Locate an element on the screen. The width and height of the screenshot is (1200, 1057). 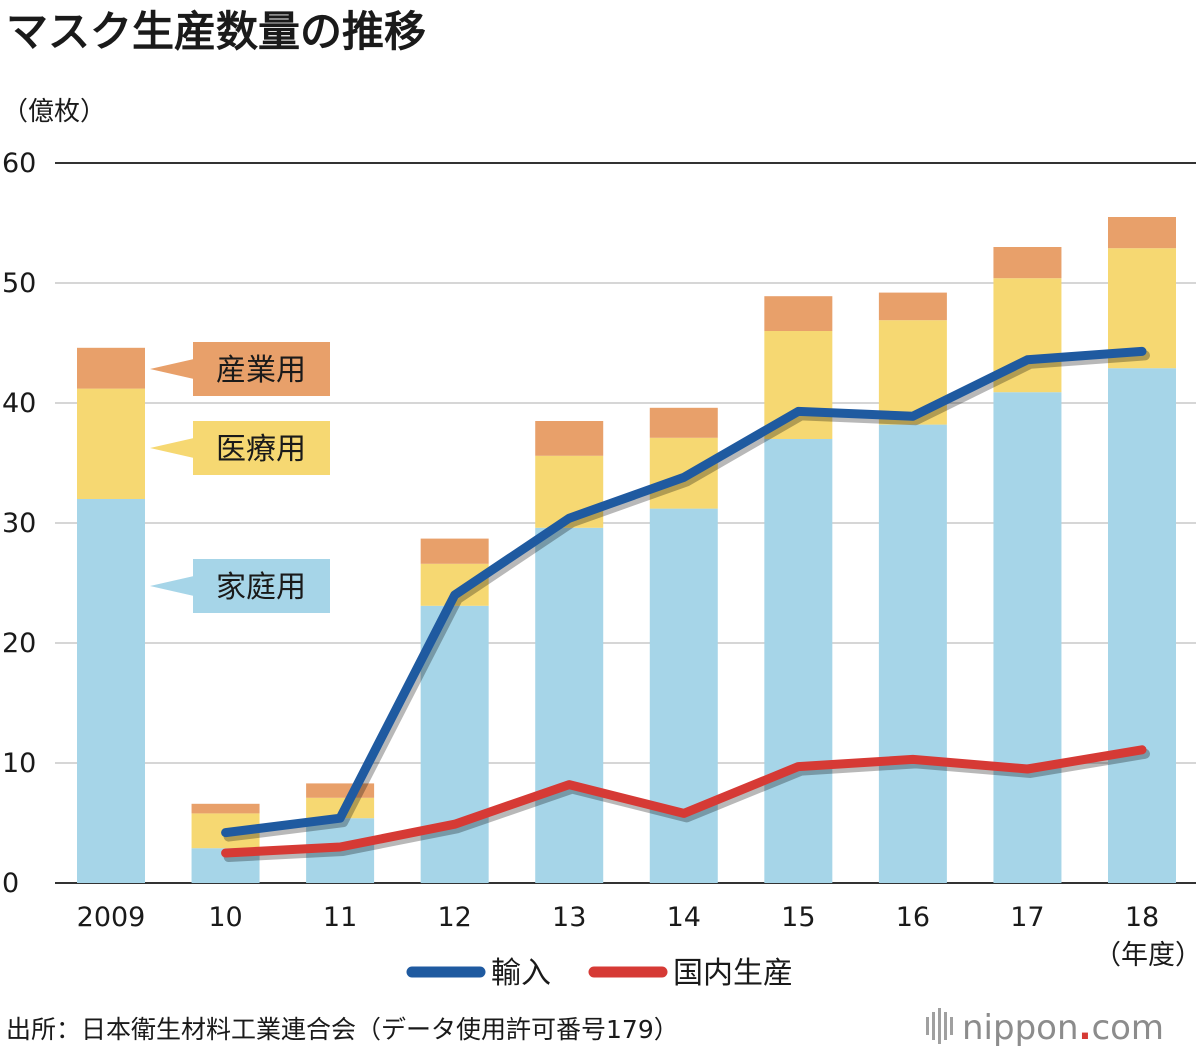
label-box-家庭用 is located at coordinates (261, 586).